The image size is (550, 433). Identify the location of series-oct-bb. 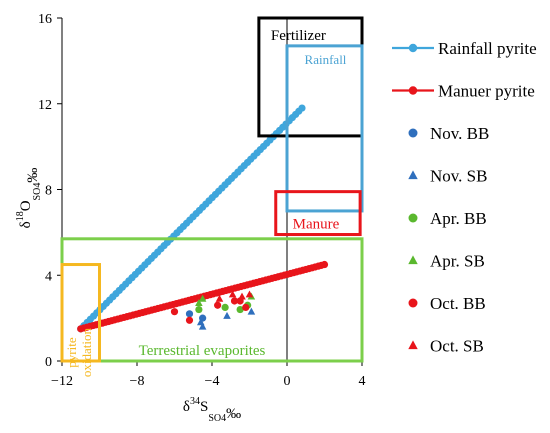
(210, 310).